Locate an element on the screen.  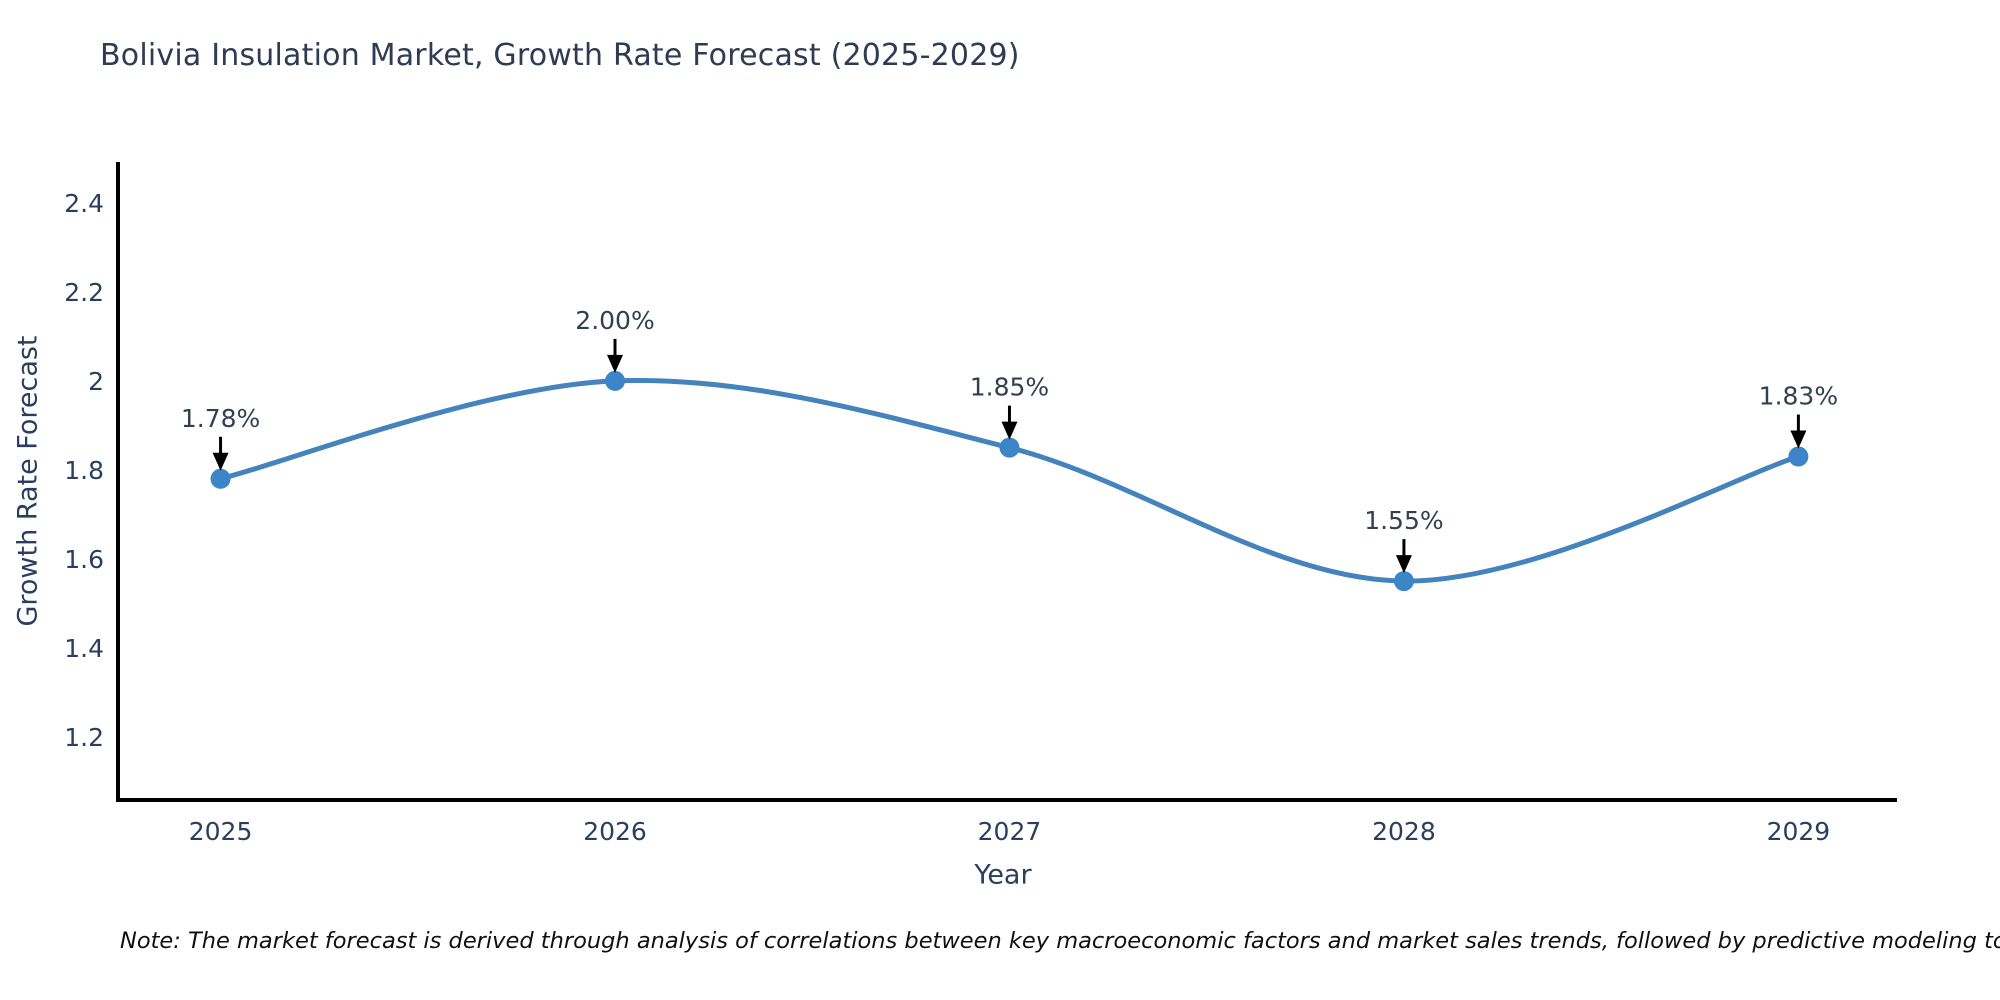
y-tick-label: 1.8 is located at coordinates (84, 470).